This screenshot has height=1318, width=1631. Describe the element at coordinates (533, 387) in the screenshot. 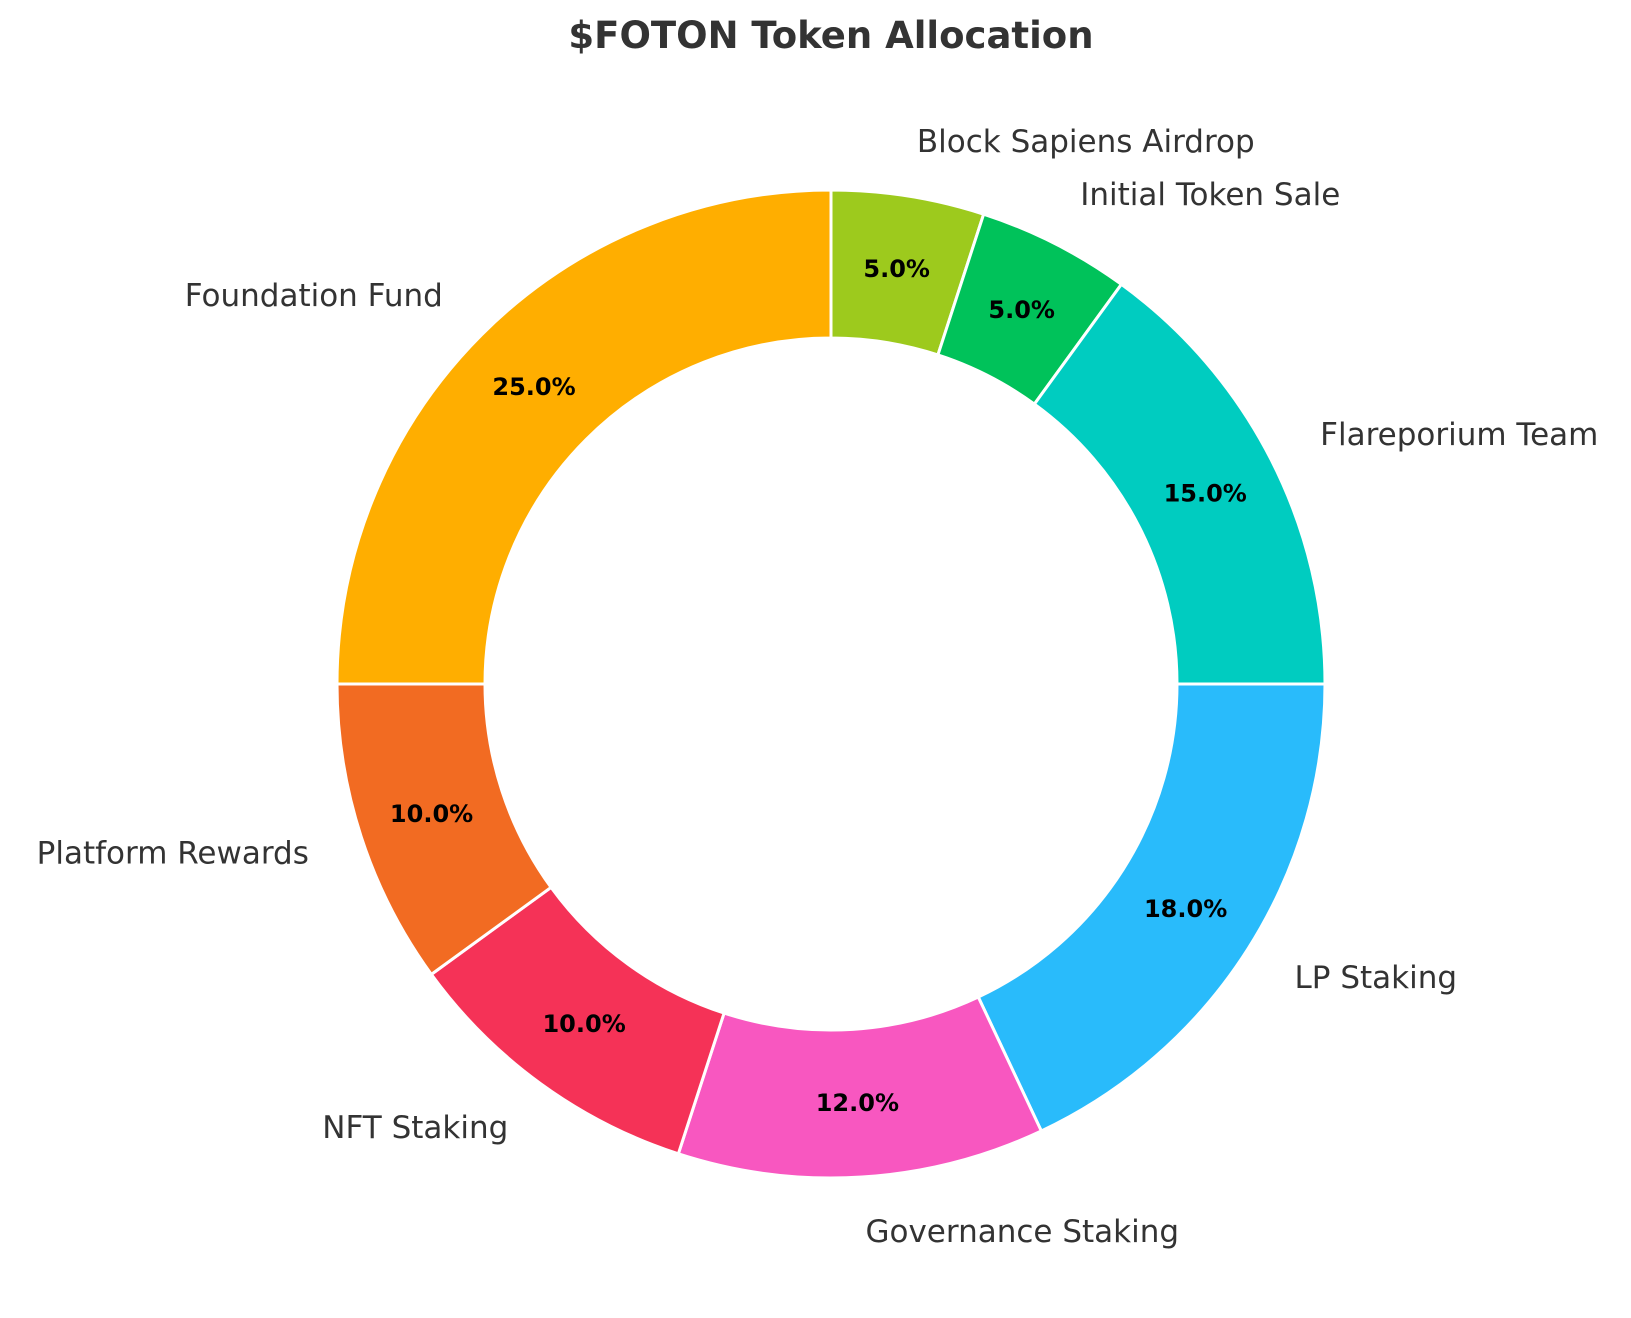

I see `pct-label-foundation-fund: 25.0%` at that location.